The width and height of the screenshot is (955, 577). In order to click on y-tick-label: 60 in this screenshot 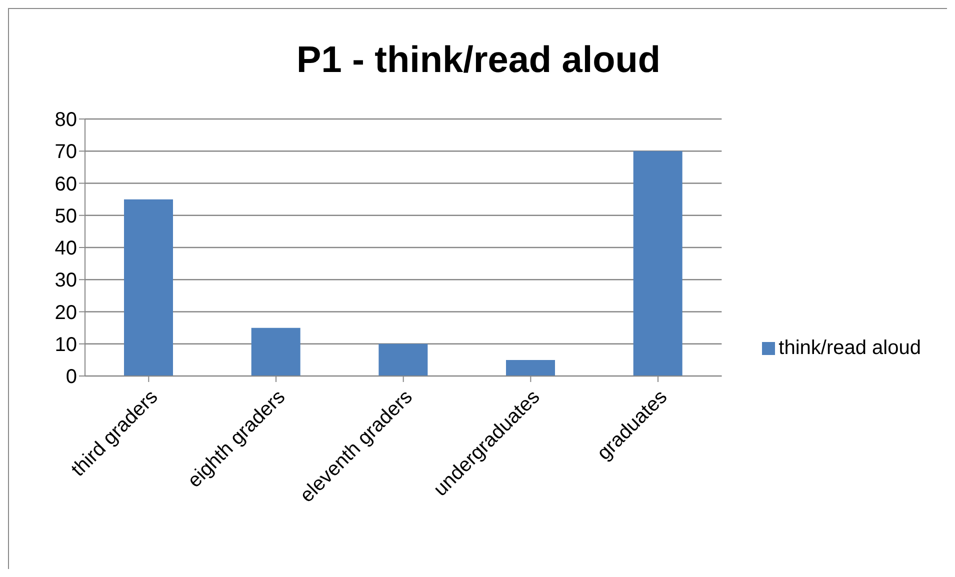, I will do `click(65, 184)`.